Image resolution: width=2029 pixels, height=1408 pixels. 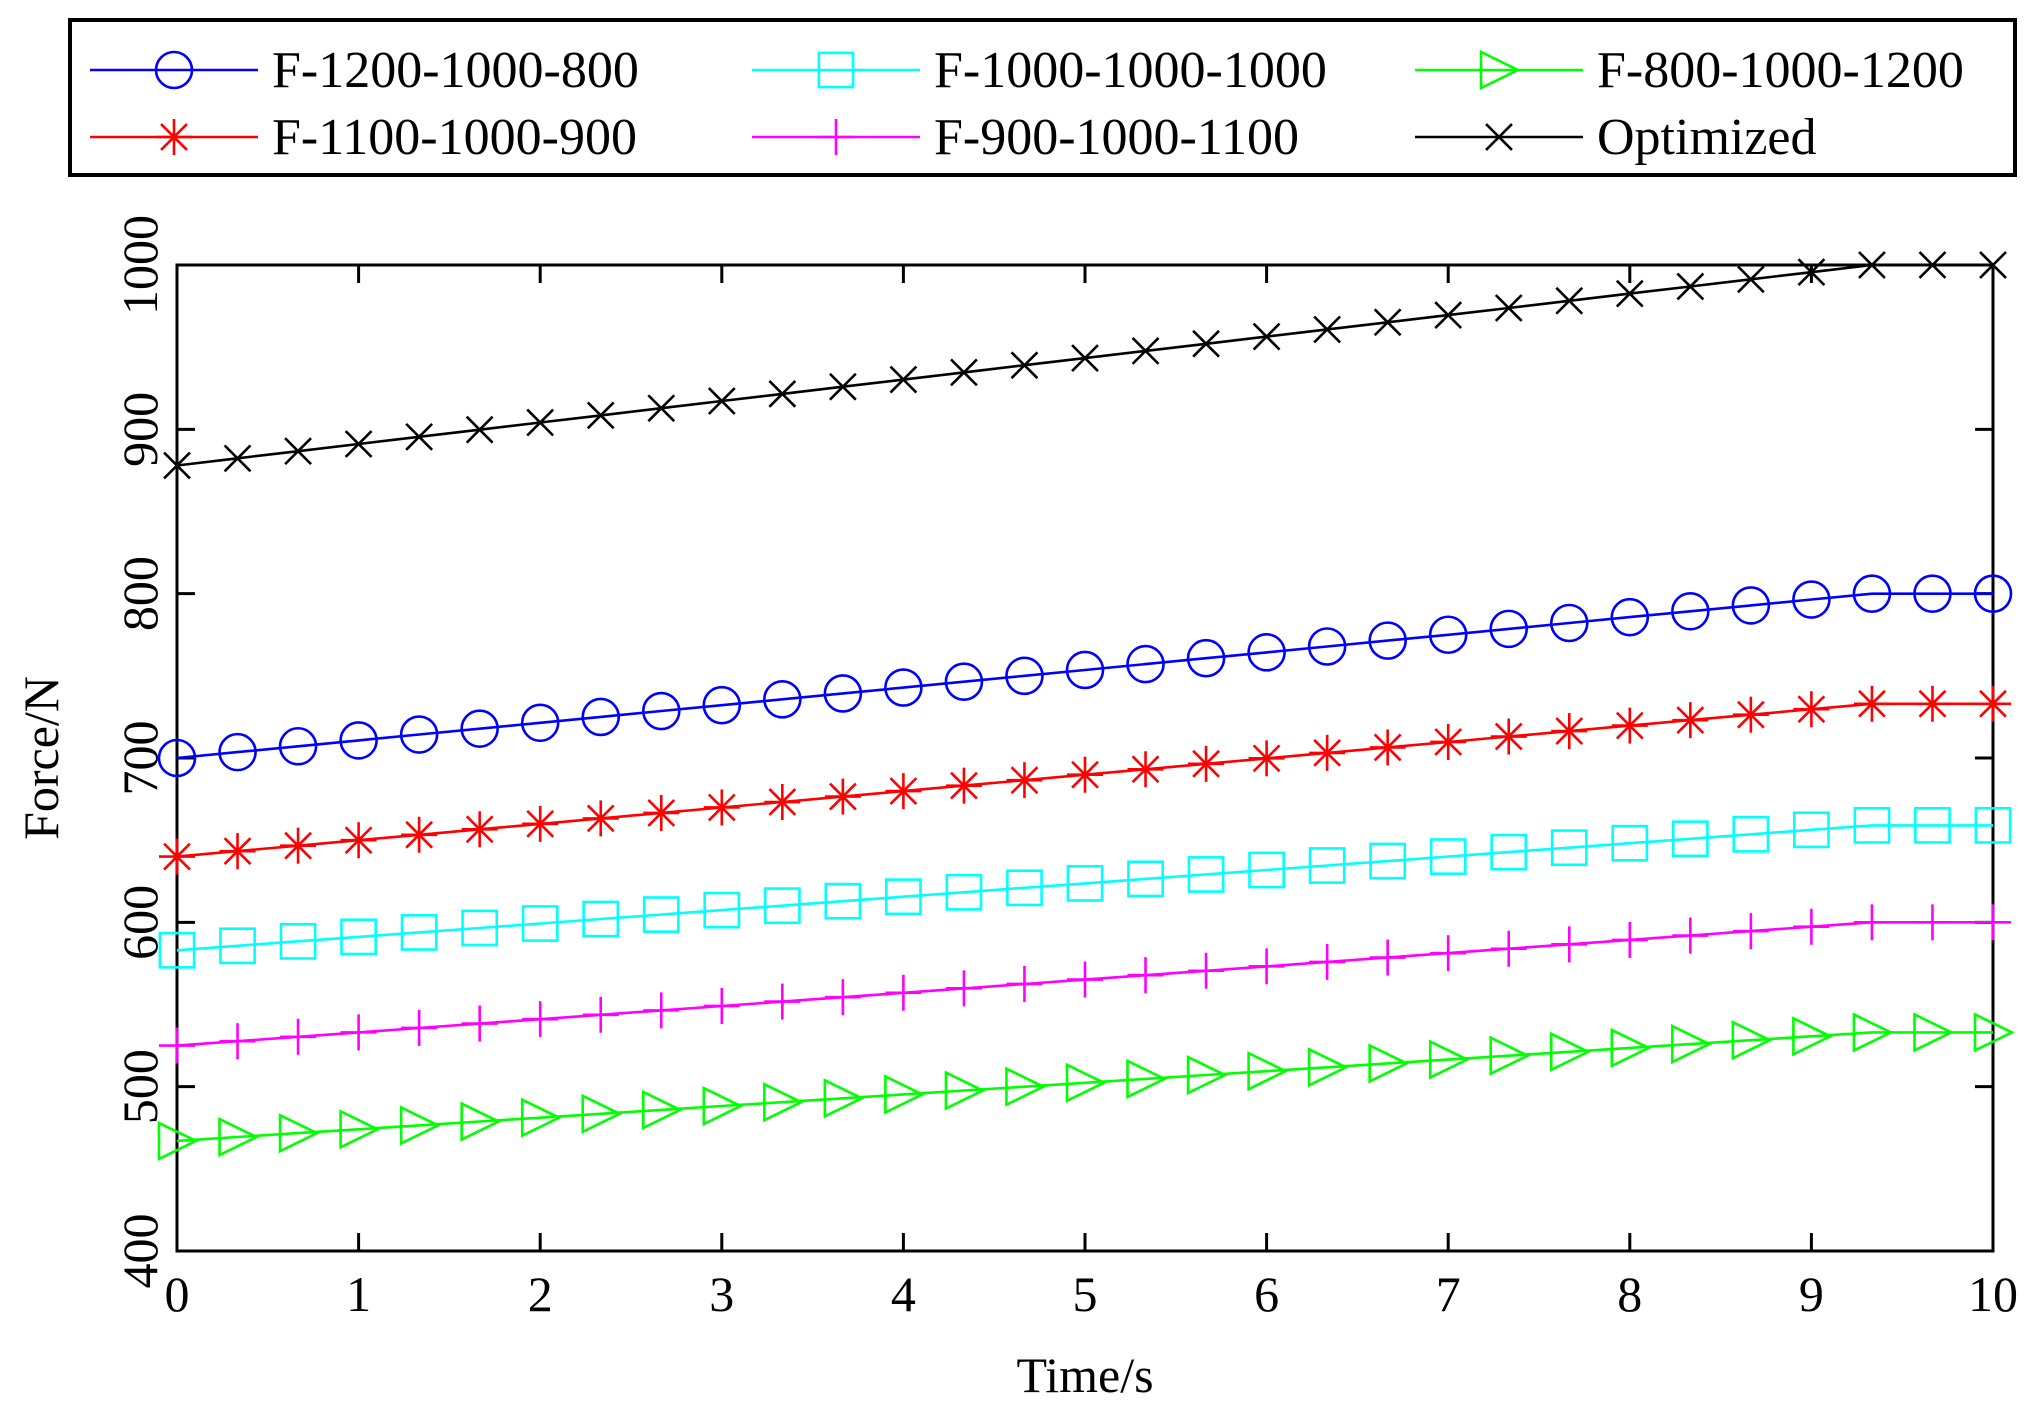 What do you see at coordinates (1116, 137) in the screenshot?
I see `legend-label: F-900-1000-1100` at bounding box center [1116, 137].